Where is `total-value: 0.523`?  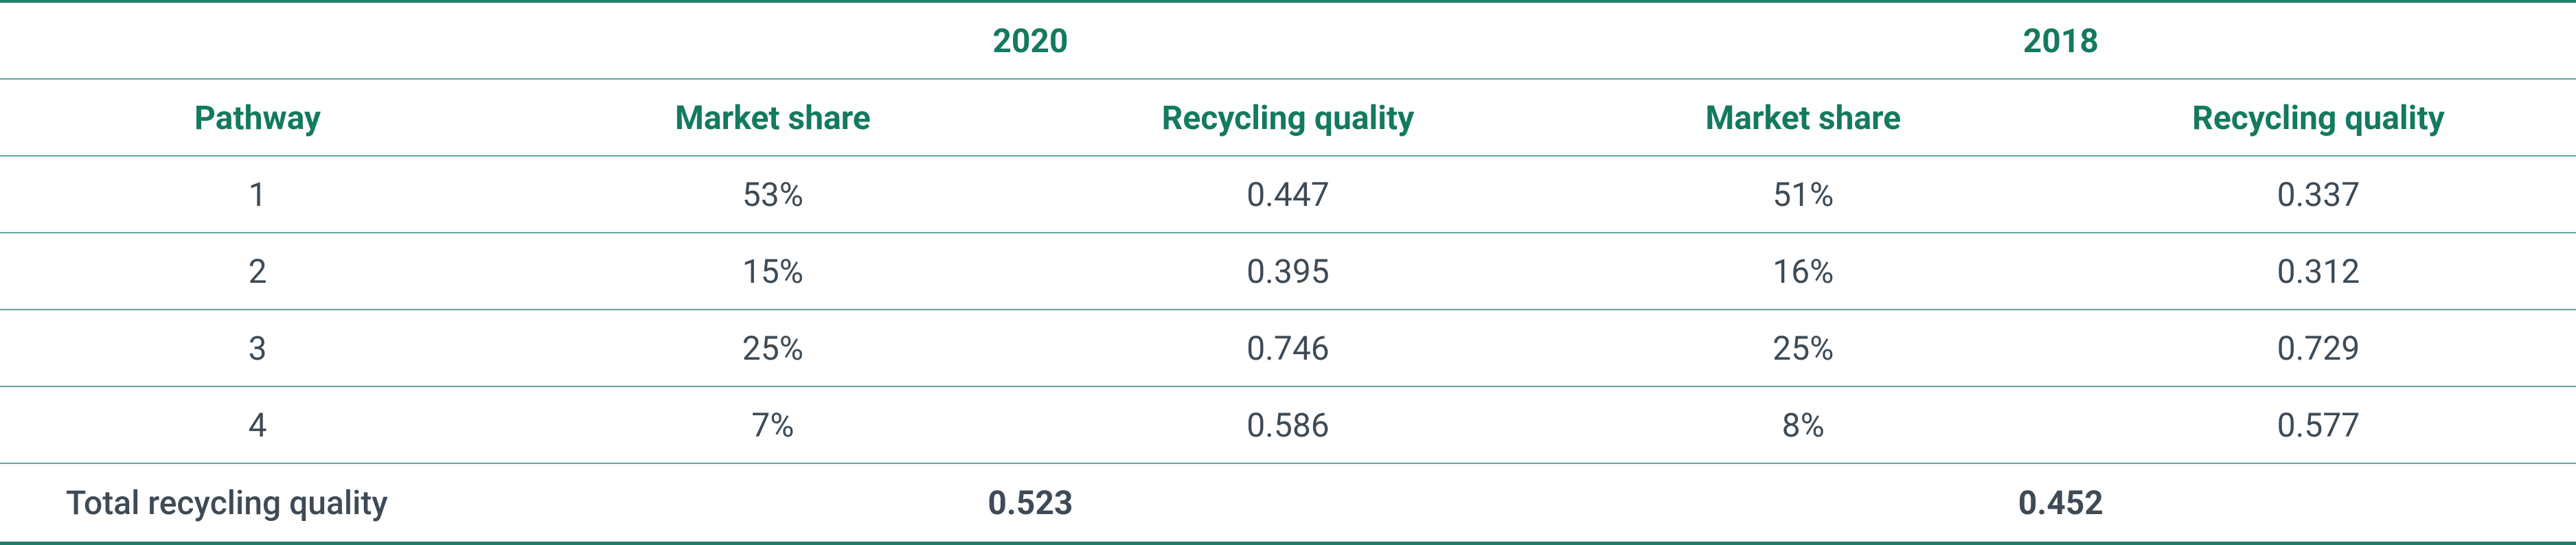
total-value: 0.523 is located at coordinates (1030, 502).